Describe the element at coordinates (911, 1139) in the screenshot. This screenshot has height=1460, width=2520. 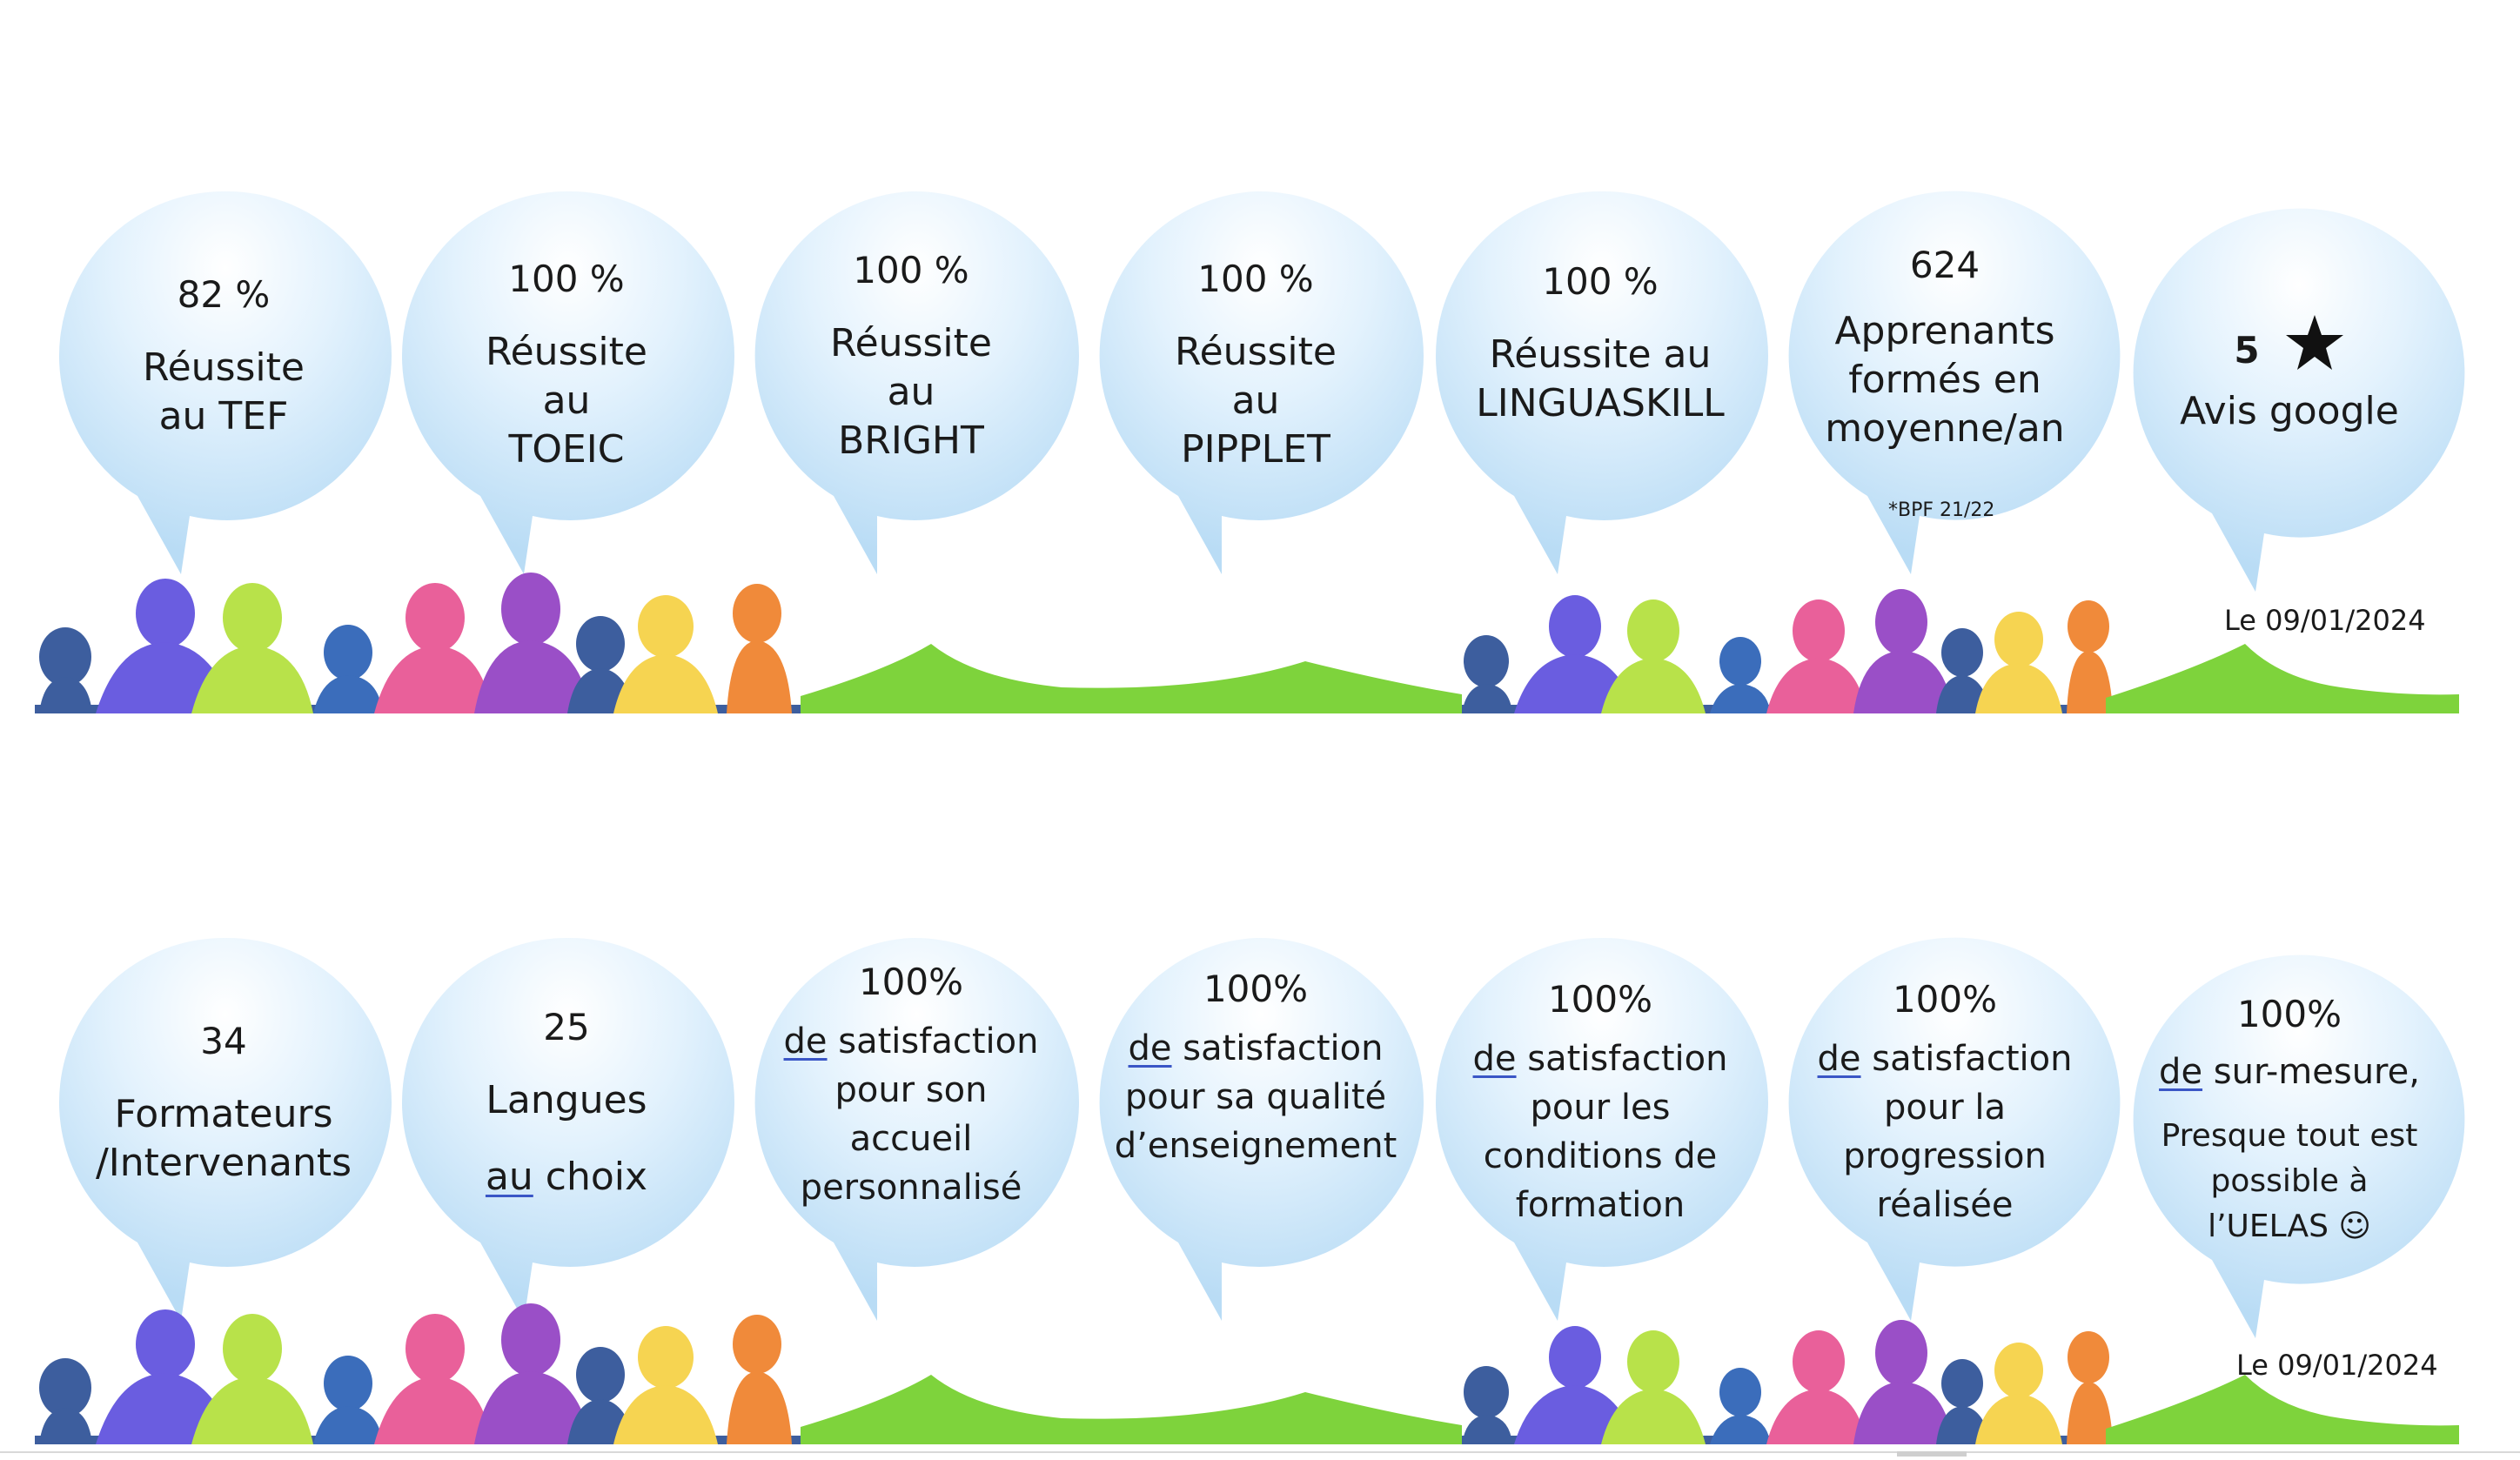
I see `stat-label-line: accueil` at that location.